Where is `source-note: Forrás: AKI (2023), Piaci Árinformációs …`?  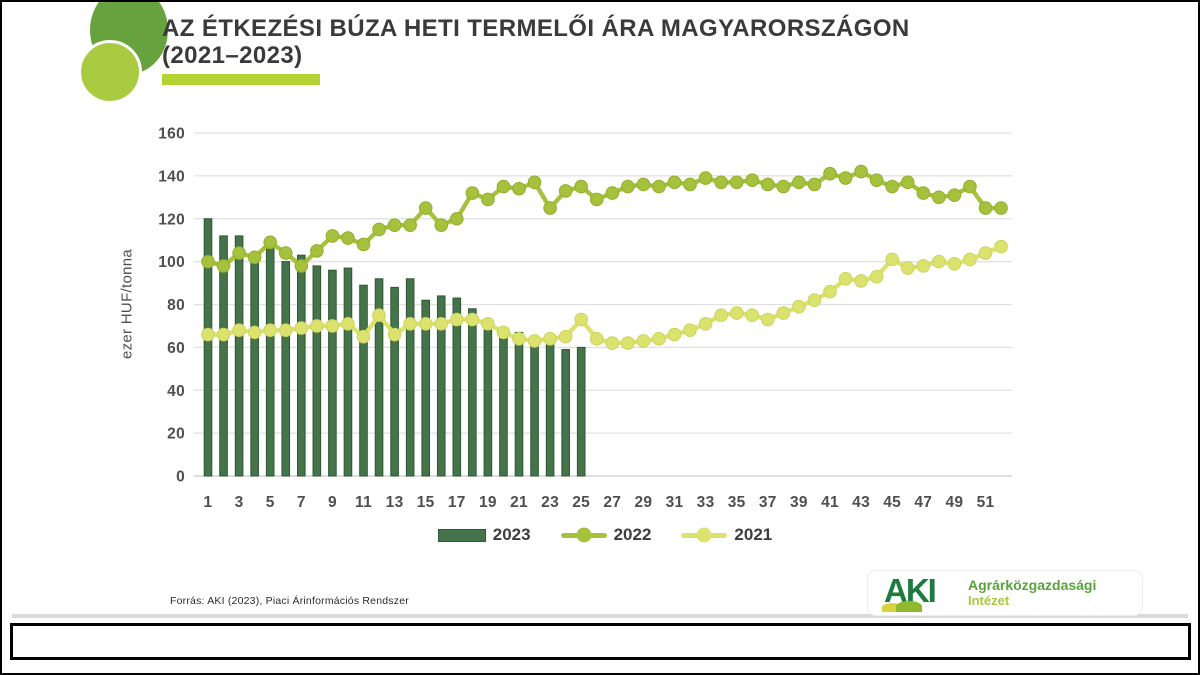 source-note: Forrás: AKI (2023), Piaci Árinformációs … is located at coordinates (289, 601).